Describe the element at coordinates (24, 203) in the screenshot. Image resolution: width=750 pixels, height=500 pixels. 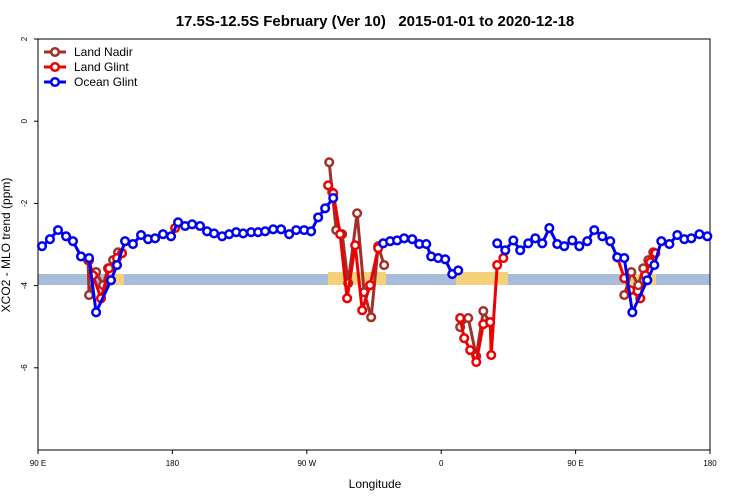
I see `y-tick-label: -2` at that location.